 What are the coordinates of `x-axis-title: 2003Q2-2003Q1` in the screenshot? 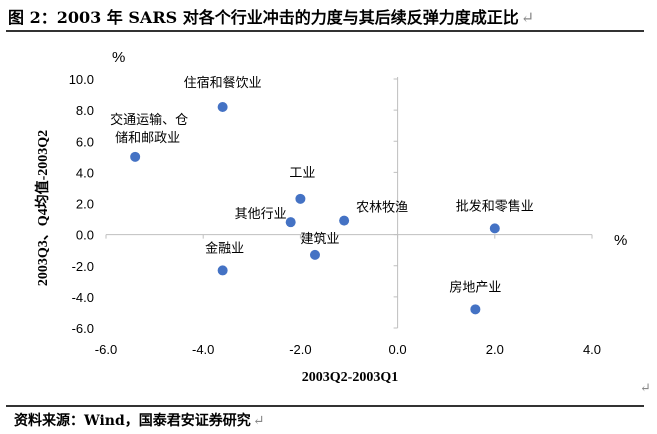 It's located at (350, 377).